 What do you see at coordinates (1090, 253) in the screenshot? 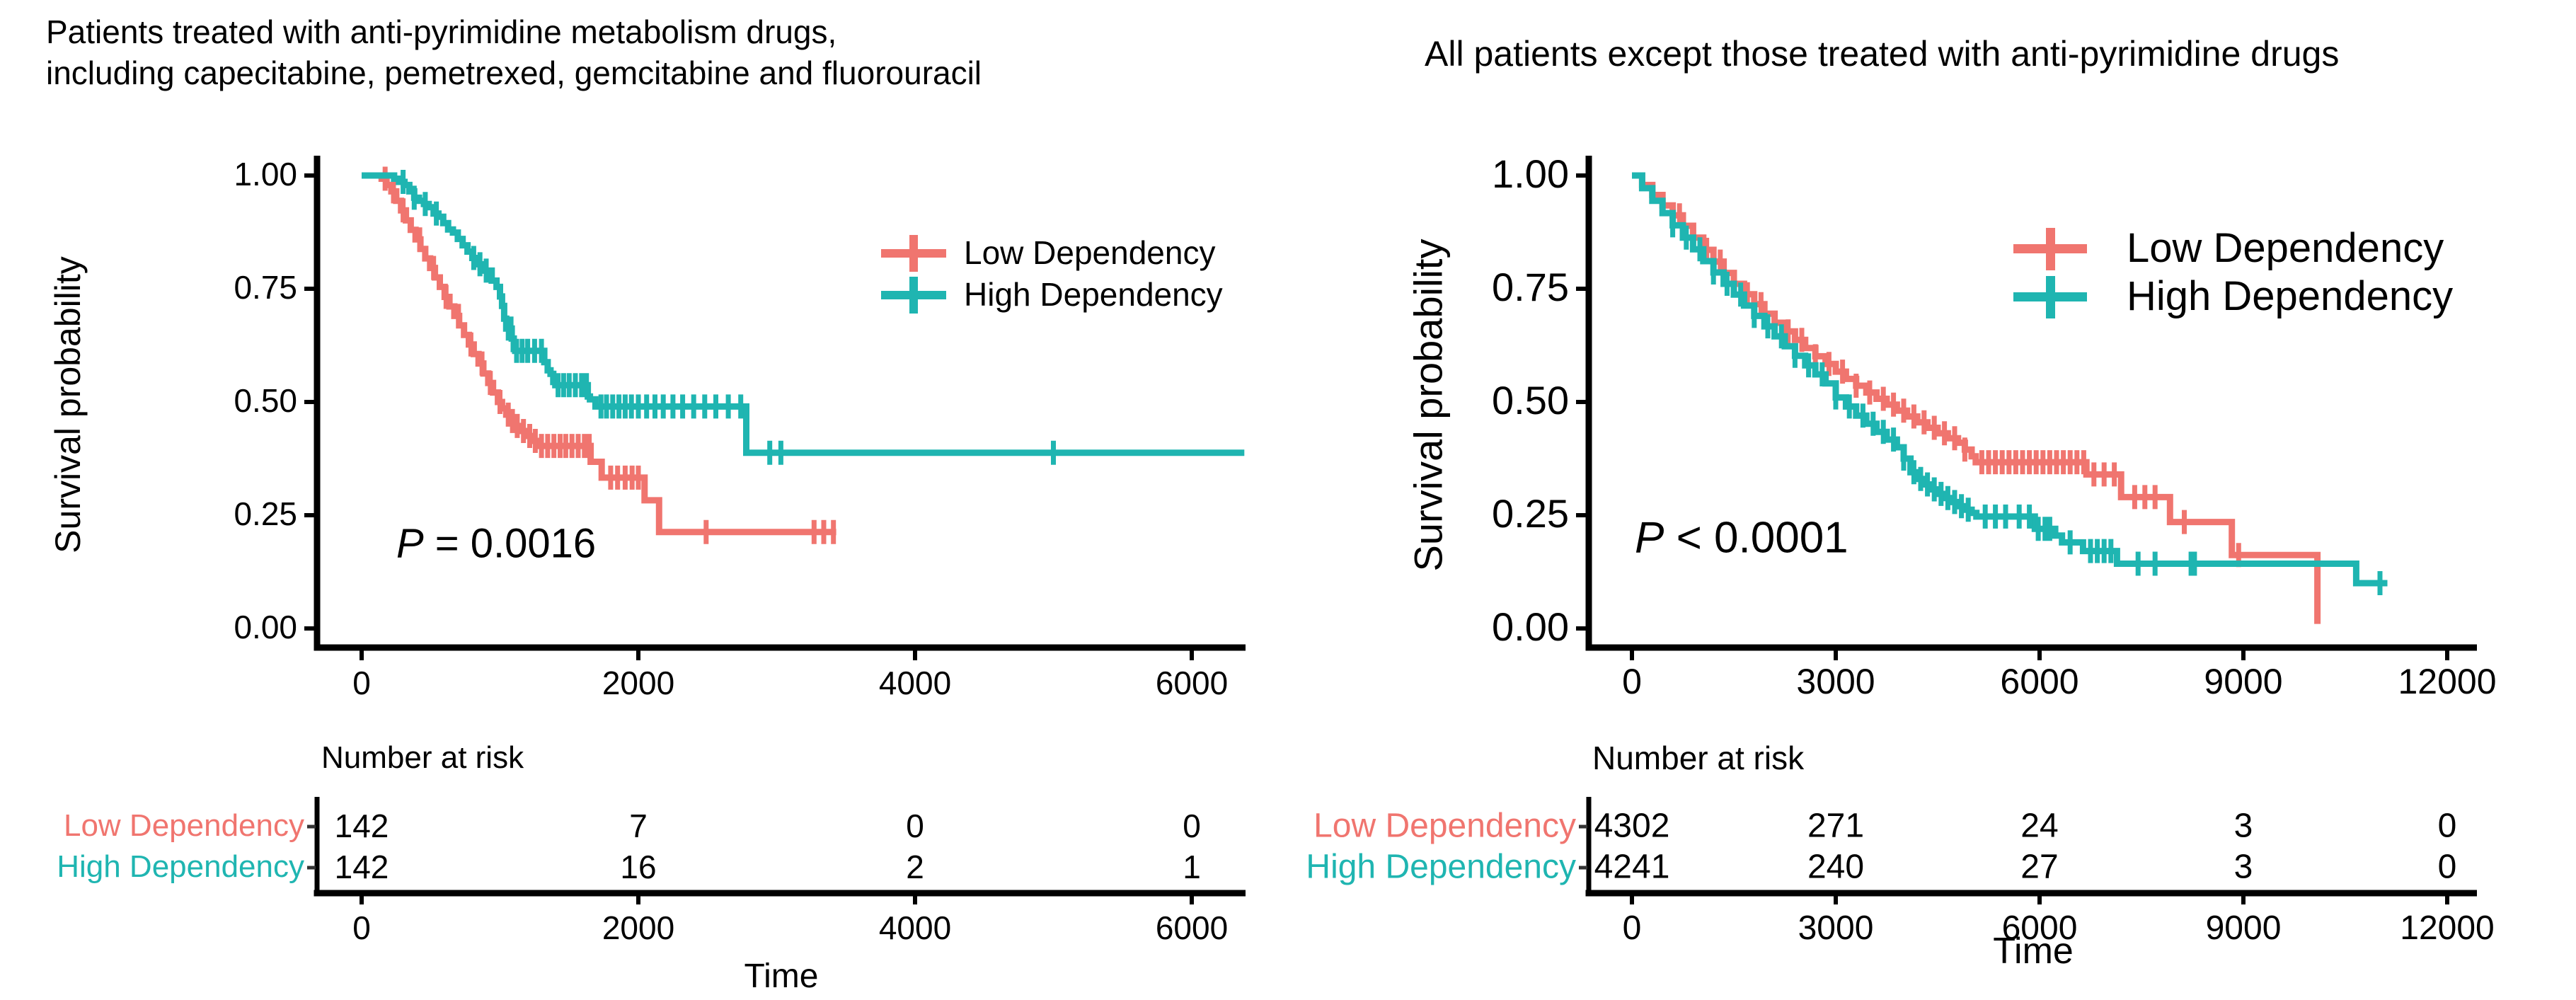
I see `left-legend-label-low: Low Dependency` at bounding box center [1090, 253].